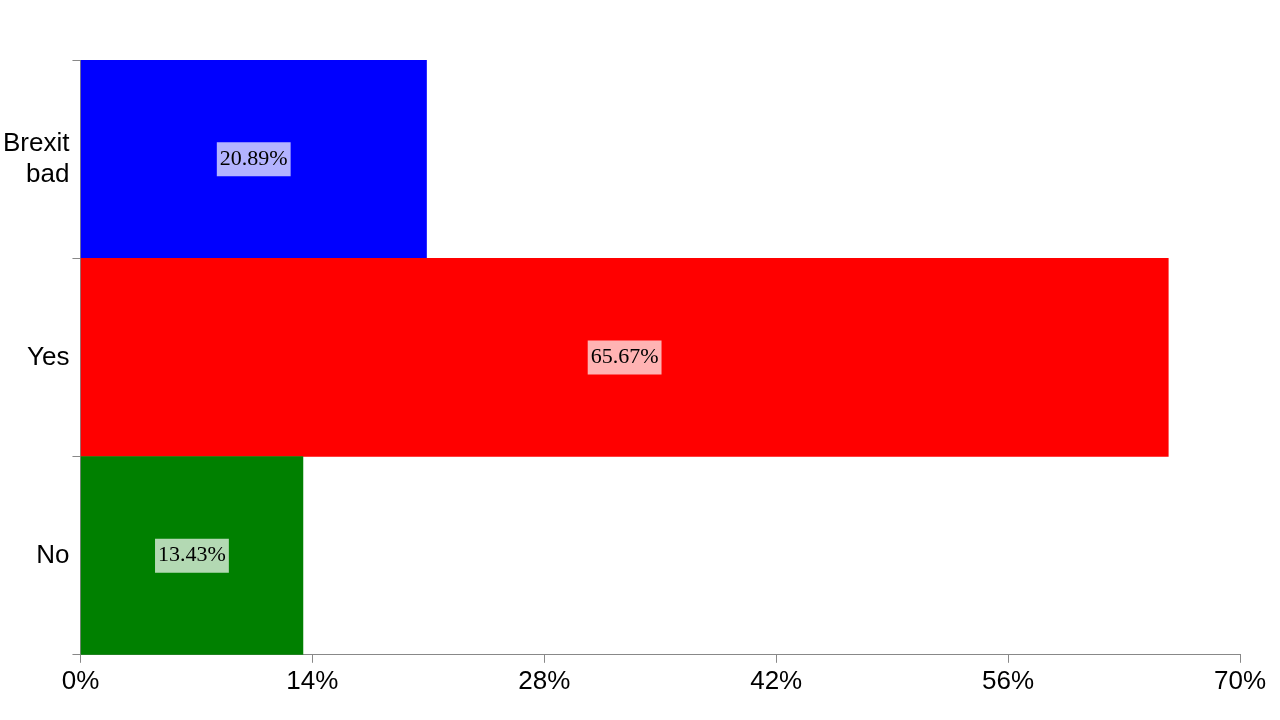 The height and width of the screenshot is (720, 1280). I want to click on y-tick-label: No, so click(53, 553).